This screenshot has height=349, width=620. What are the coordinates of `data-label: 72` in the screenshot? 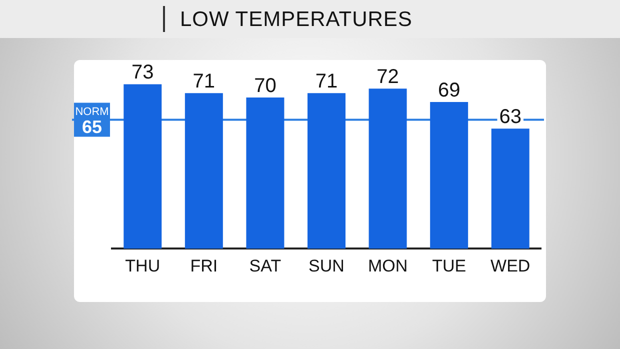 It's located at (387, 77).